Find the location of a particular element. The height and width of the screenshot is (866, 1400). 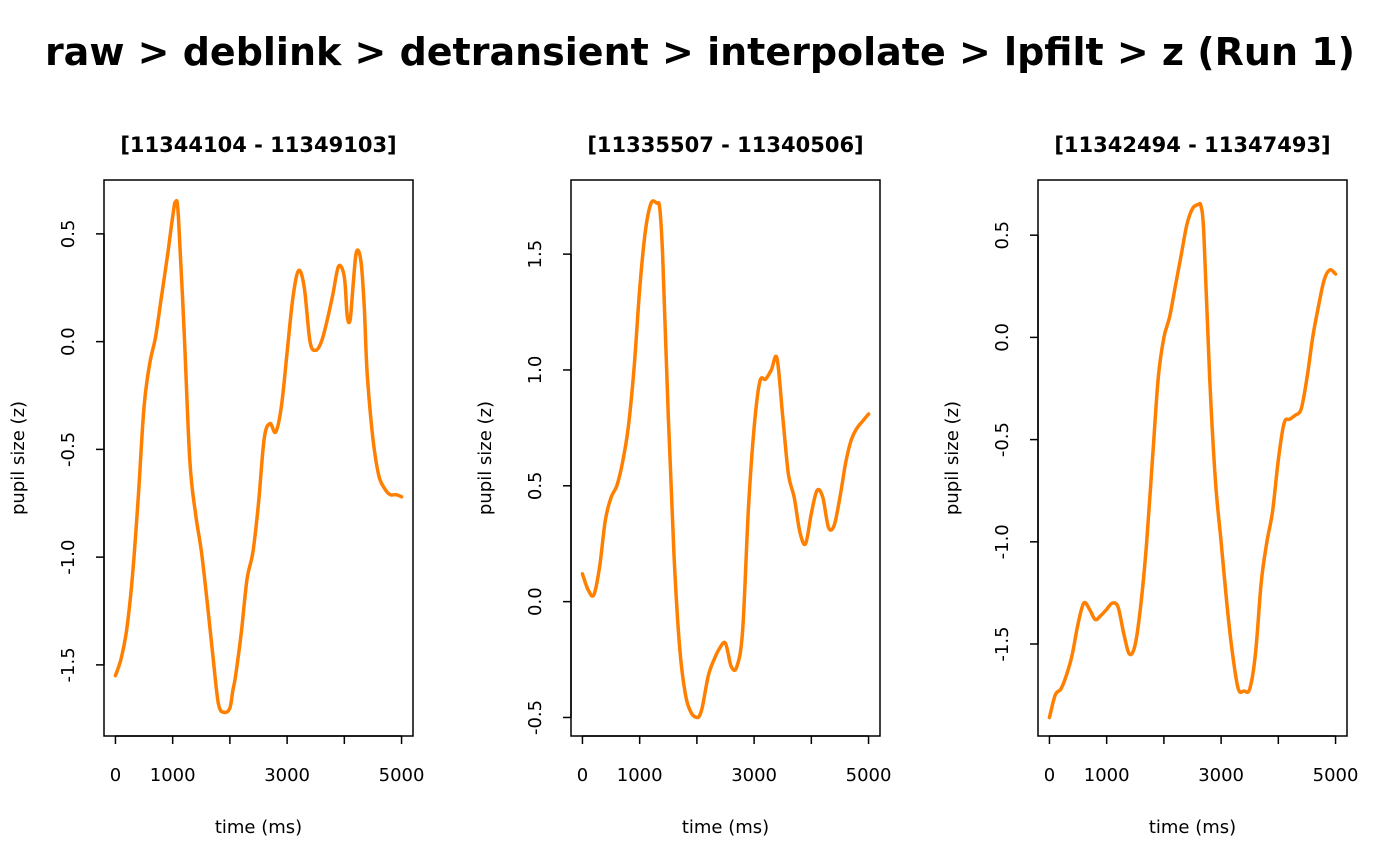

panel-1-frame is located at coordinates (258, 458).